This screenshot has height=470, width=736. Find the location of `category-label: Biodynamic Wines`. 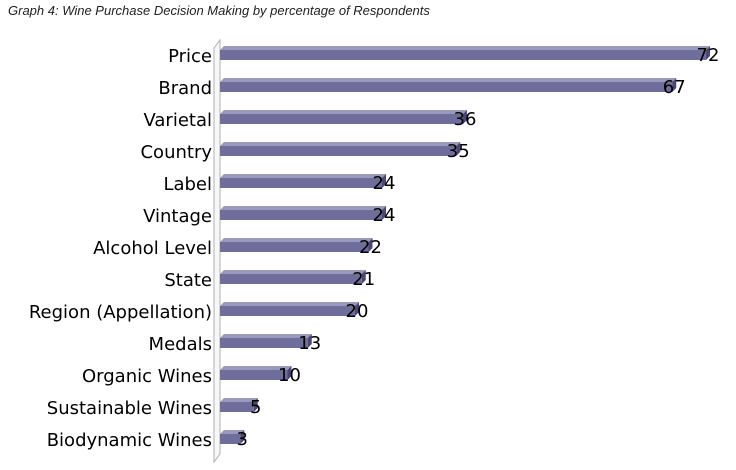

category-label: Biodynamic Wines is located at coordinates (129, 440).